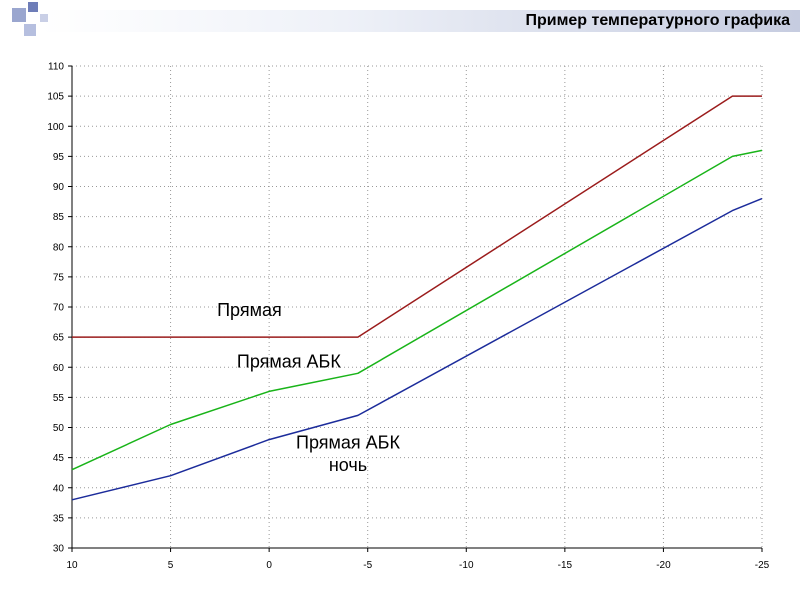 The width and height of the screenshot is (800, 600). I want to click on annotation-line: Прямая, so click(249, 310).